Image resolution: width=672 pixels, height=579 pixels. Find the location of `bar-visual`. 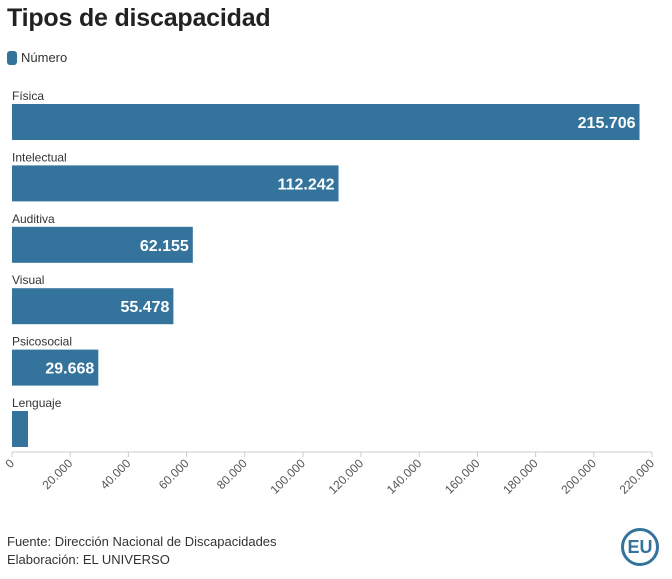

bar-visual is located at coordinates (93, 306).